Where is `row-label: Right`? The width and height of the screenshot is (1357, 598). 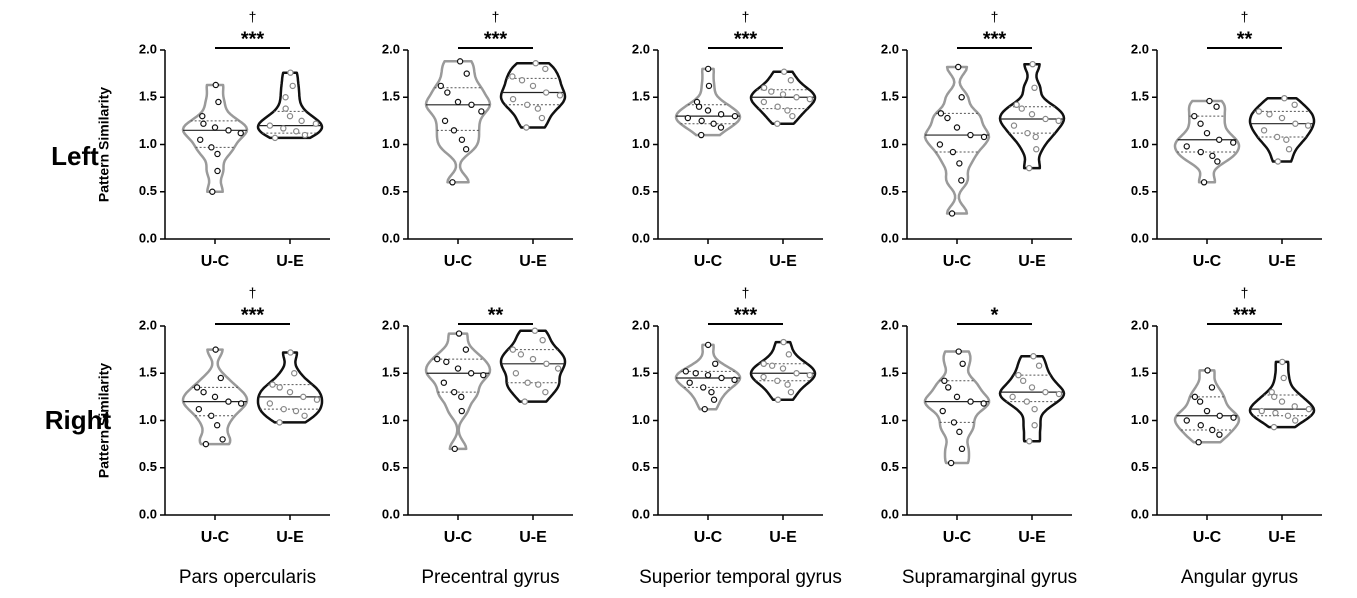 row-label: Right is located at coordinates (78, 420).